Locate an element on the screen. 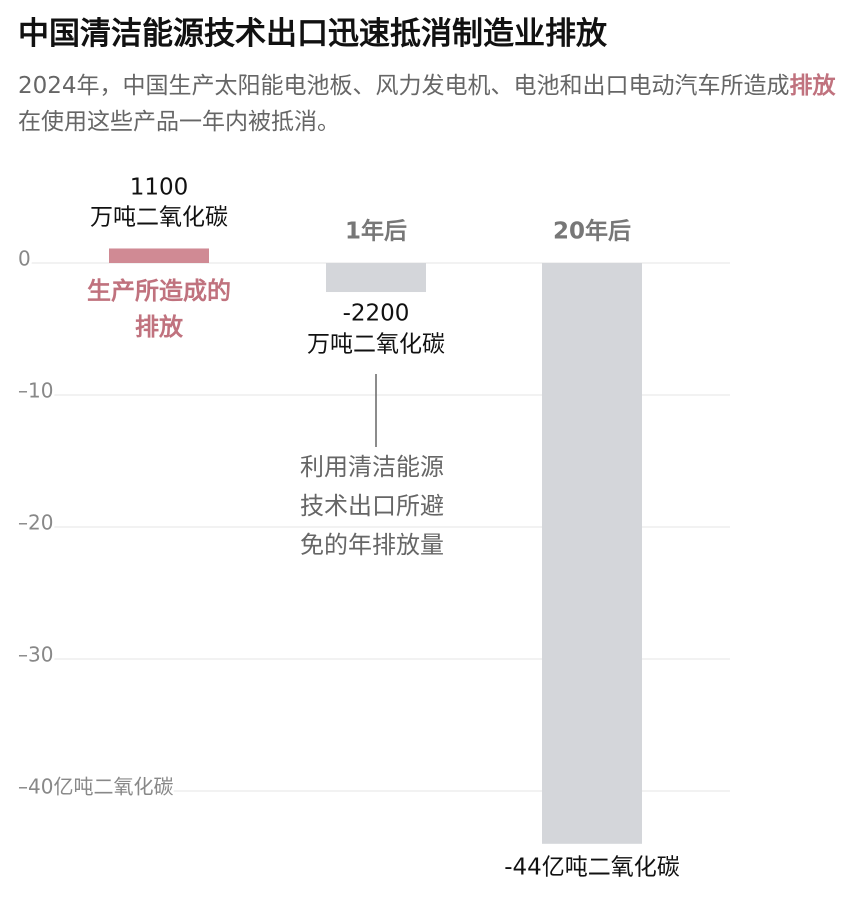 This screenshot has height=905, width=857. y-tick-label: 0 is located at coordinates (24, 259).